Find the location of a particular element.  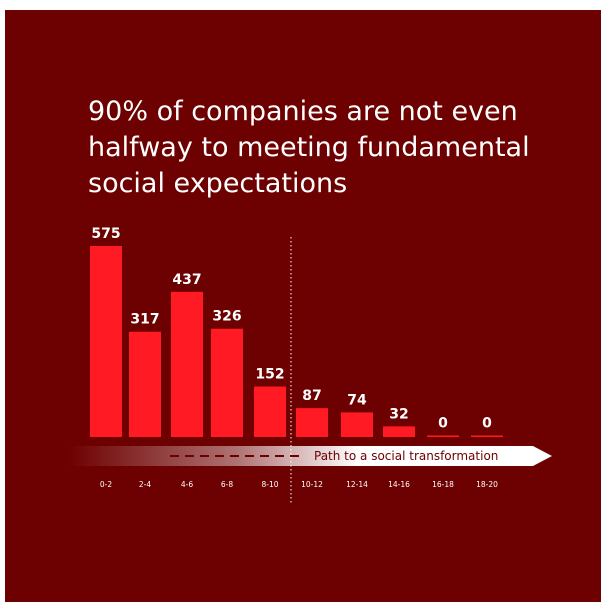

tick-label: 12-14 is located at coordinates (357, 484).